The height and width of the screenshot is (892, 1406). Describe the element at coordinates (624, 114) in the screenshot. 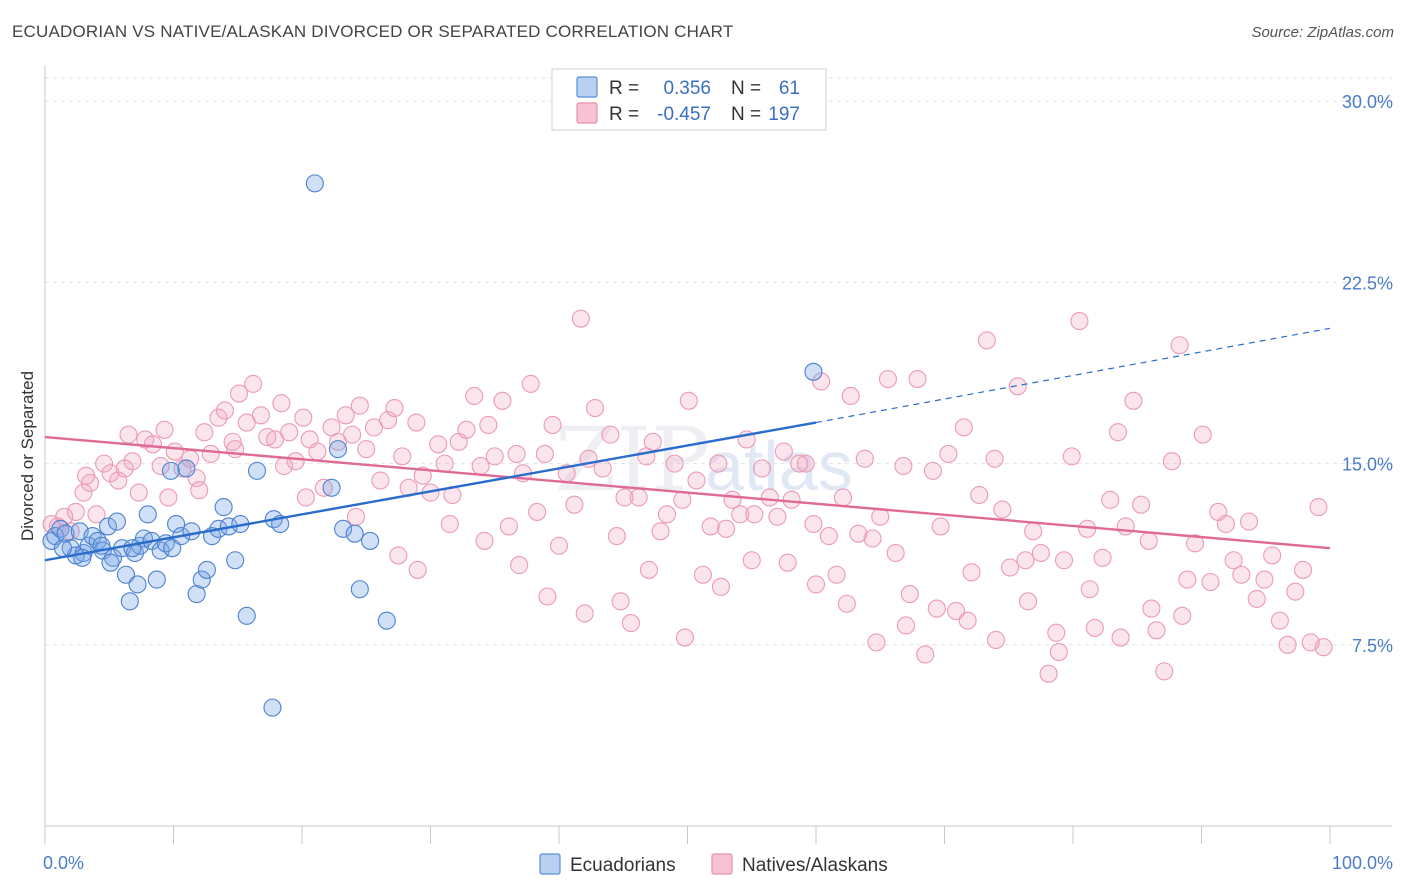

I see `legend-r-label-2: R =` at that location.